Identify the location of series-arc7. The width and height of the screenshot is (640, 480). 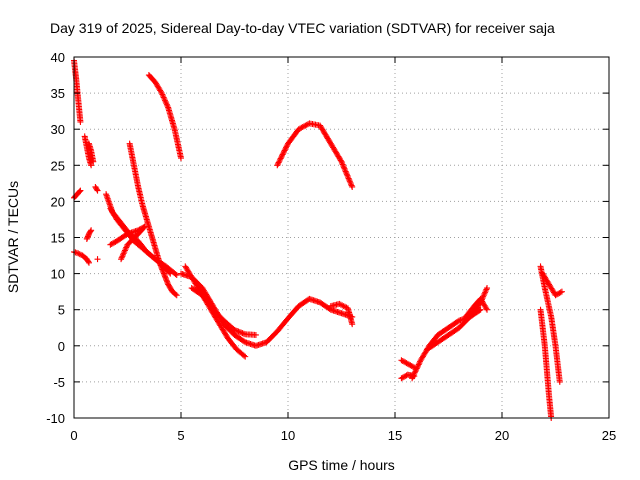
(96, 188).